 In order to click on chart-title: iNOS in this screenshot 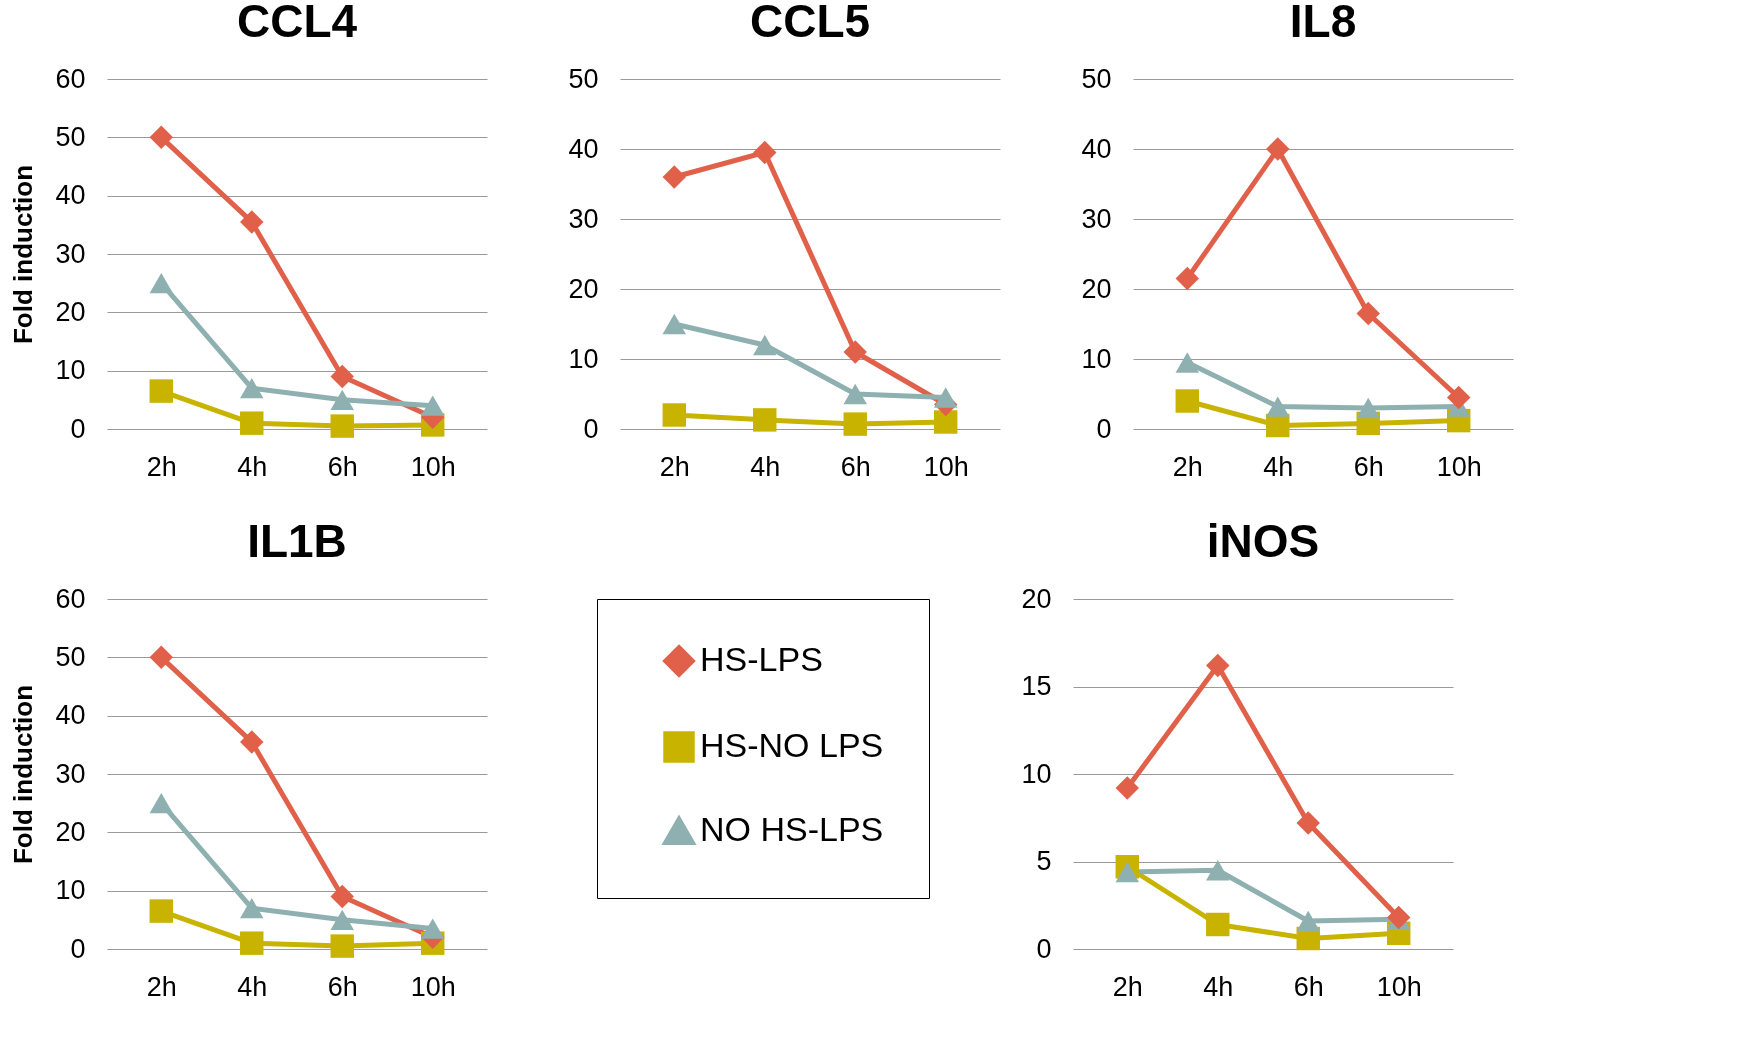, I will do `click(1263, 541)`.